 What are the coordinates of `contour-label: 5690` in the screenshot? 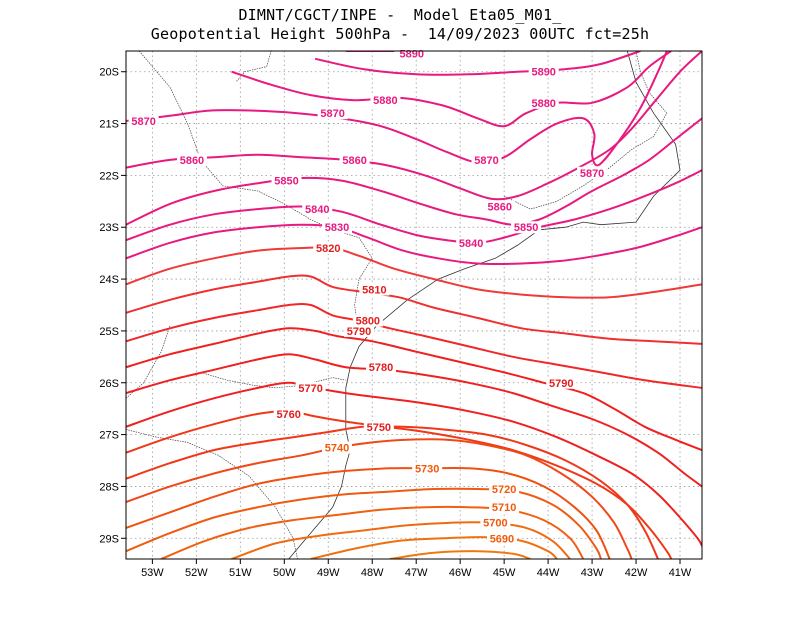 It's located at (502, 539).